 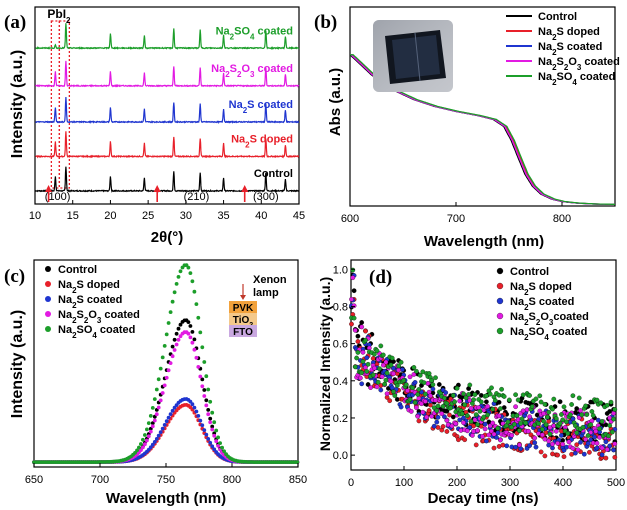 I want to click on legend-label-part: S coated, so click(x=100, y=300).